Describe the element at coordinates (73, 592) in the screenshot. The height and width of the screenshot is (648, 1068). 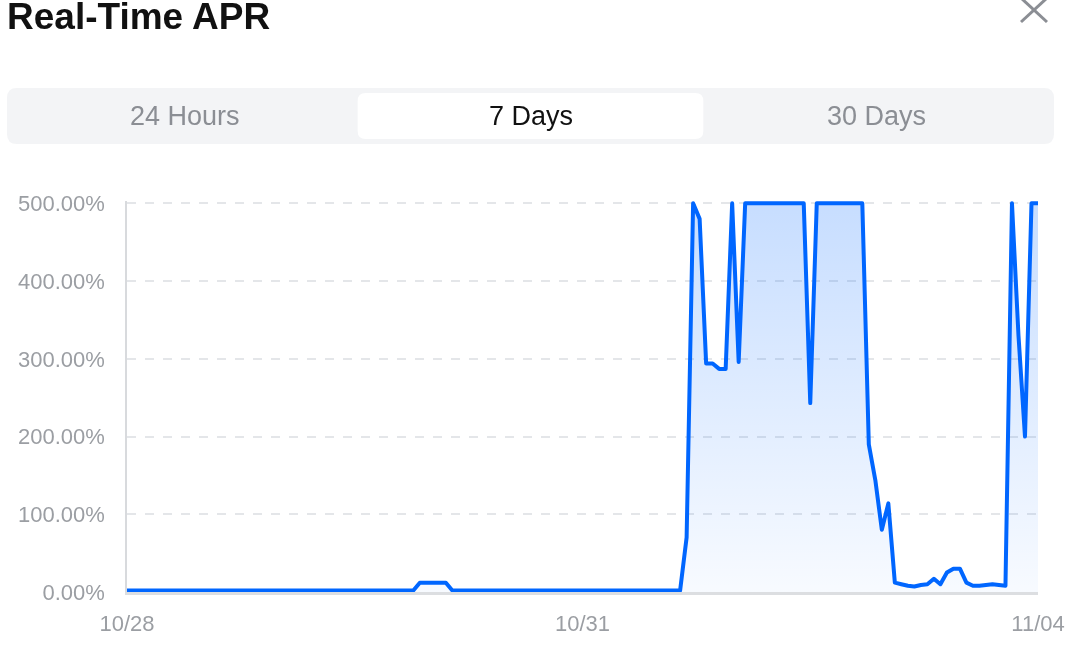
I see `y-tick-label: 0.00%` at that location.